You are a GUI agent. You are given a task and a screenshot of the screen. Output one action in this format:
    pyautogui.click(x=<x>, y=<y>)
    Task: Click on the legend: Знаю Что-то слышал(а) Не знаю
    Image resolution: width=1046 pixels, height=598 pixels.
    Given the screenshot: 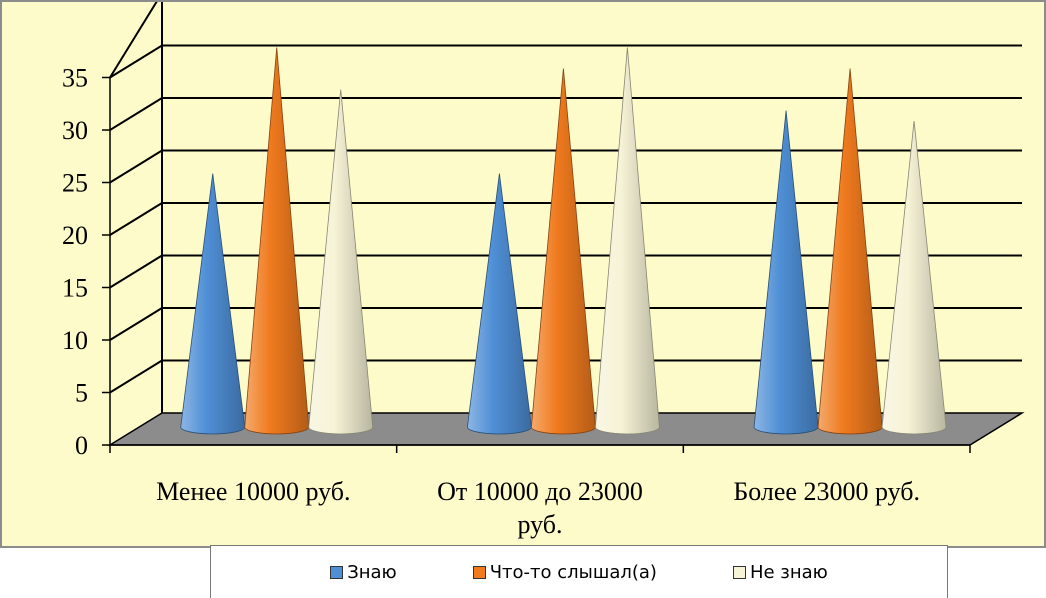 What is the action you would take?
    pyautogui.click(x=579, y=571)
    